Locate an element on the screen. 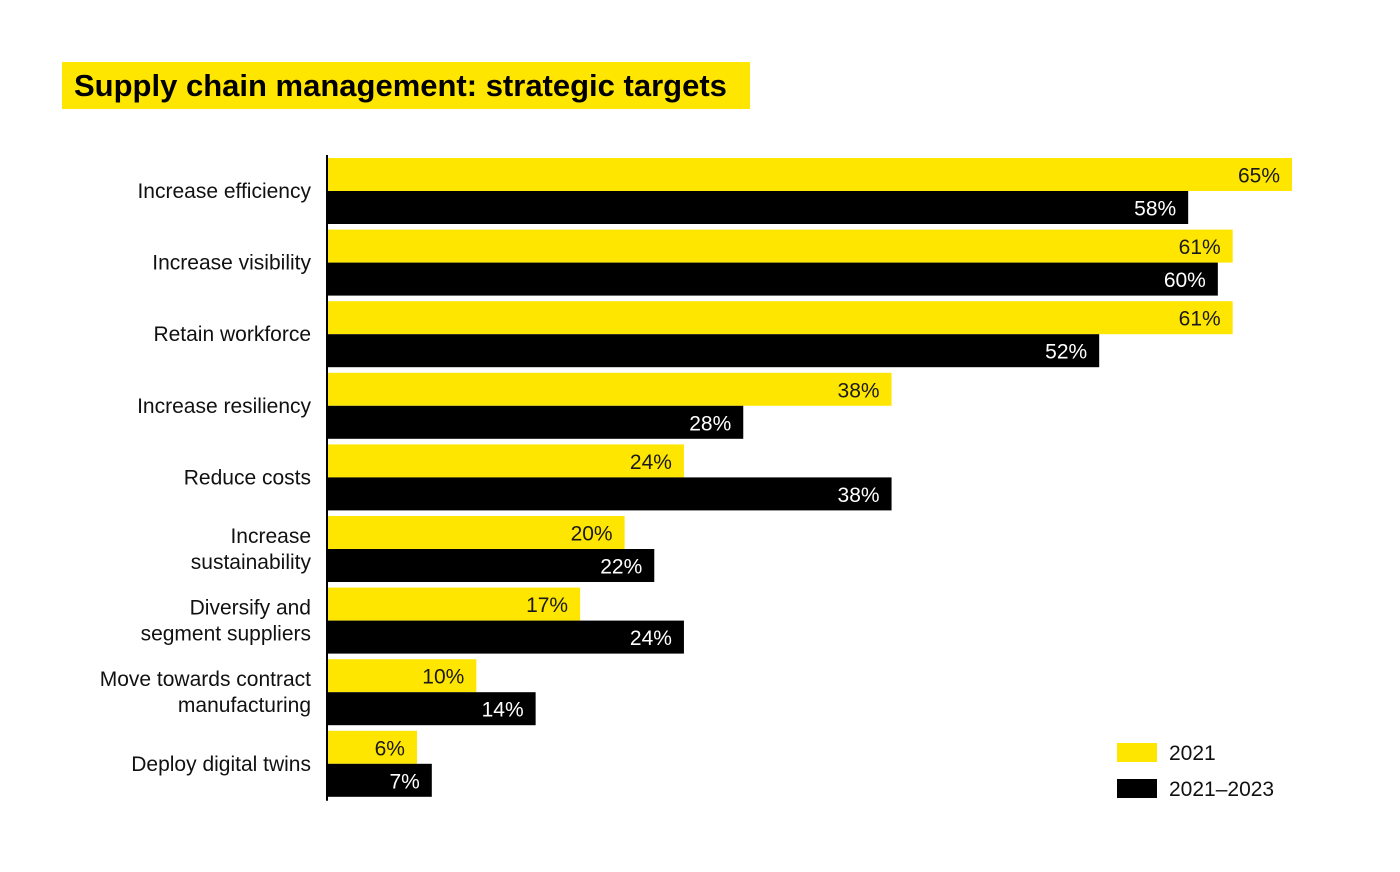 The height and width of the screenshot is (872, 1400). data-label: 6% is located at coordinates (390, 748).